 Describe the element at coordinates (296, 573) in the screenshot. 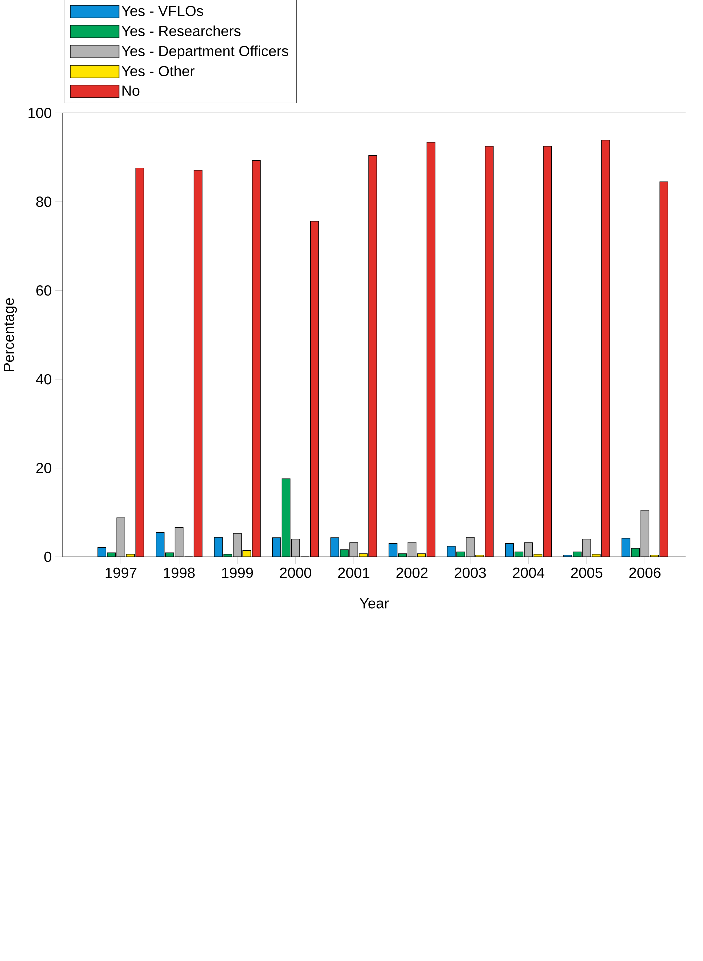

I see `x-tick-label: 2000` at that location.